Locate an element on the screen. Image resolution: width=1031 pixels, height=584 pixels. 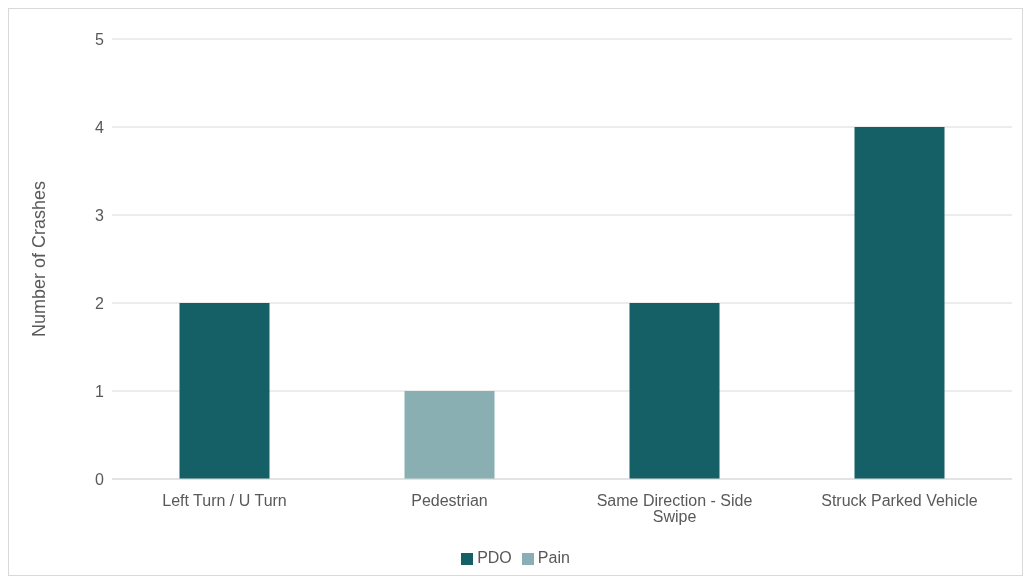
y-tick-label: 1 is located at coordinates (100, 391).